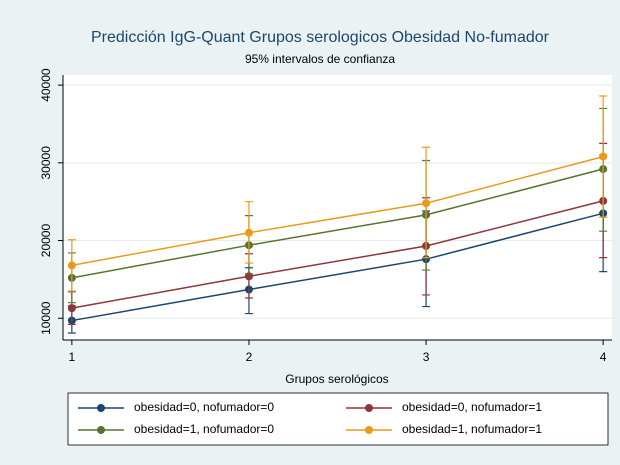 The height and width of the screenshot is (465, 620). What do you see at coordinates (336, 379) in the screenshot?
I see `x-axis-label: Grupos serológicos` at bounding box center [336, 379].